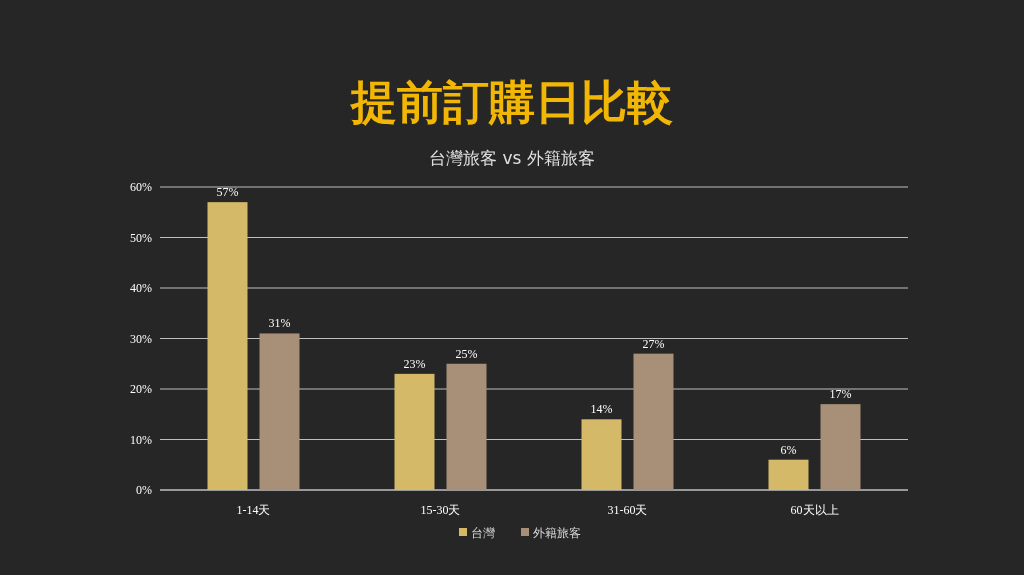  Describe the element at coordinates (141, 338) in the screenshot. I see `y-tick-label: 30%` at that location.